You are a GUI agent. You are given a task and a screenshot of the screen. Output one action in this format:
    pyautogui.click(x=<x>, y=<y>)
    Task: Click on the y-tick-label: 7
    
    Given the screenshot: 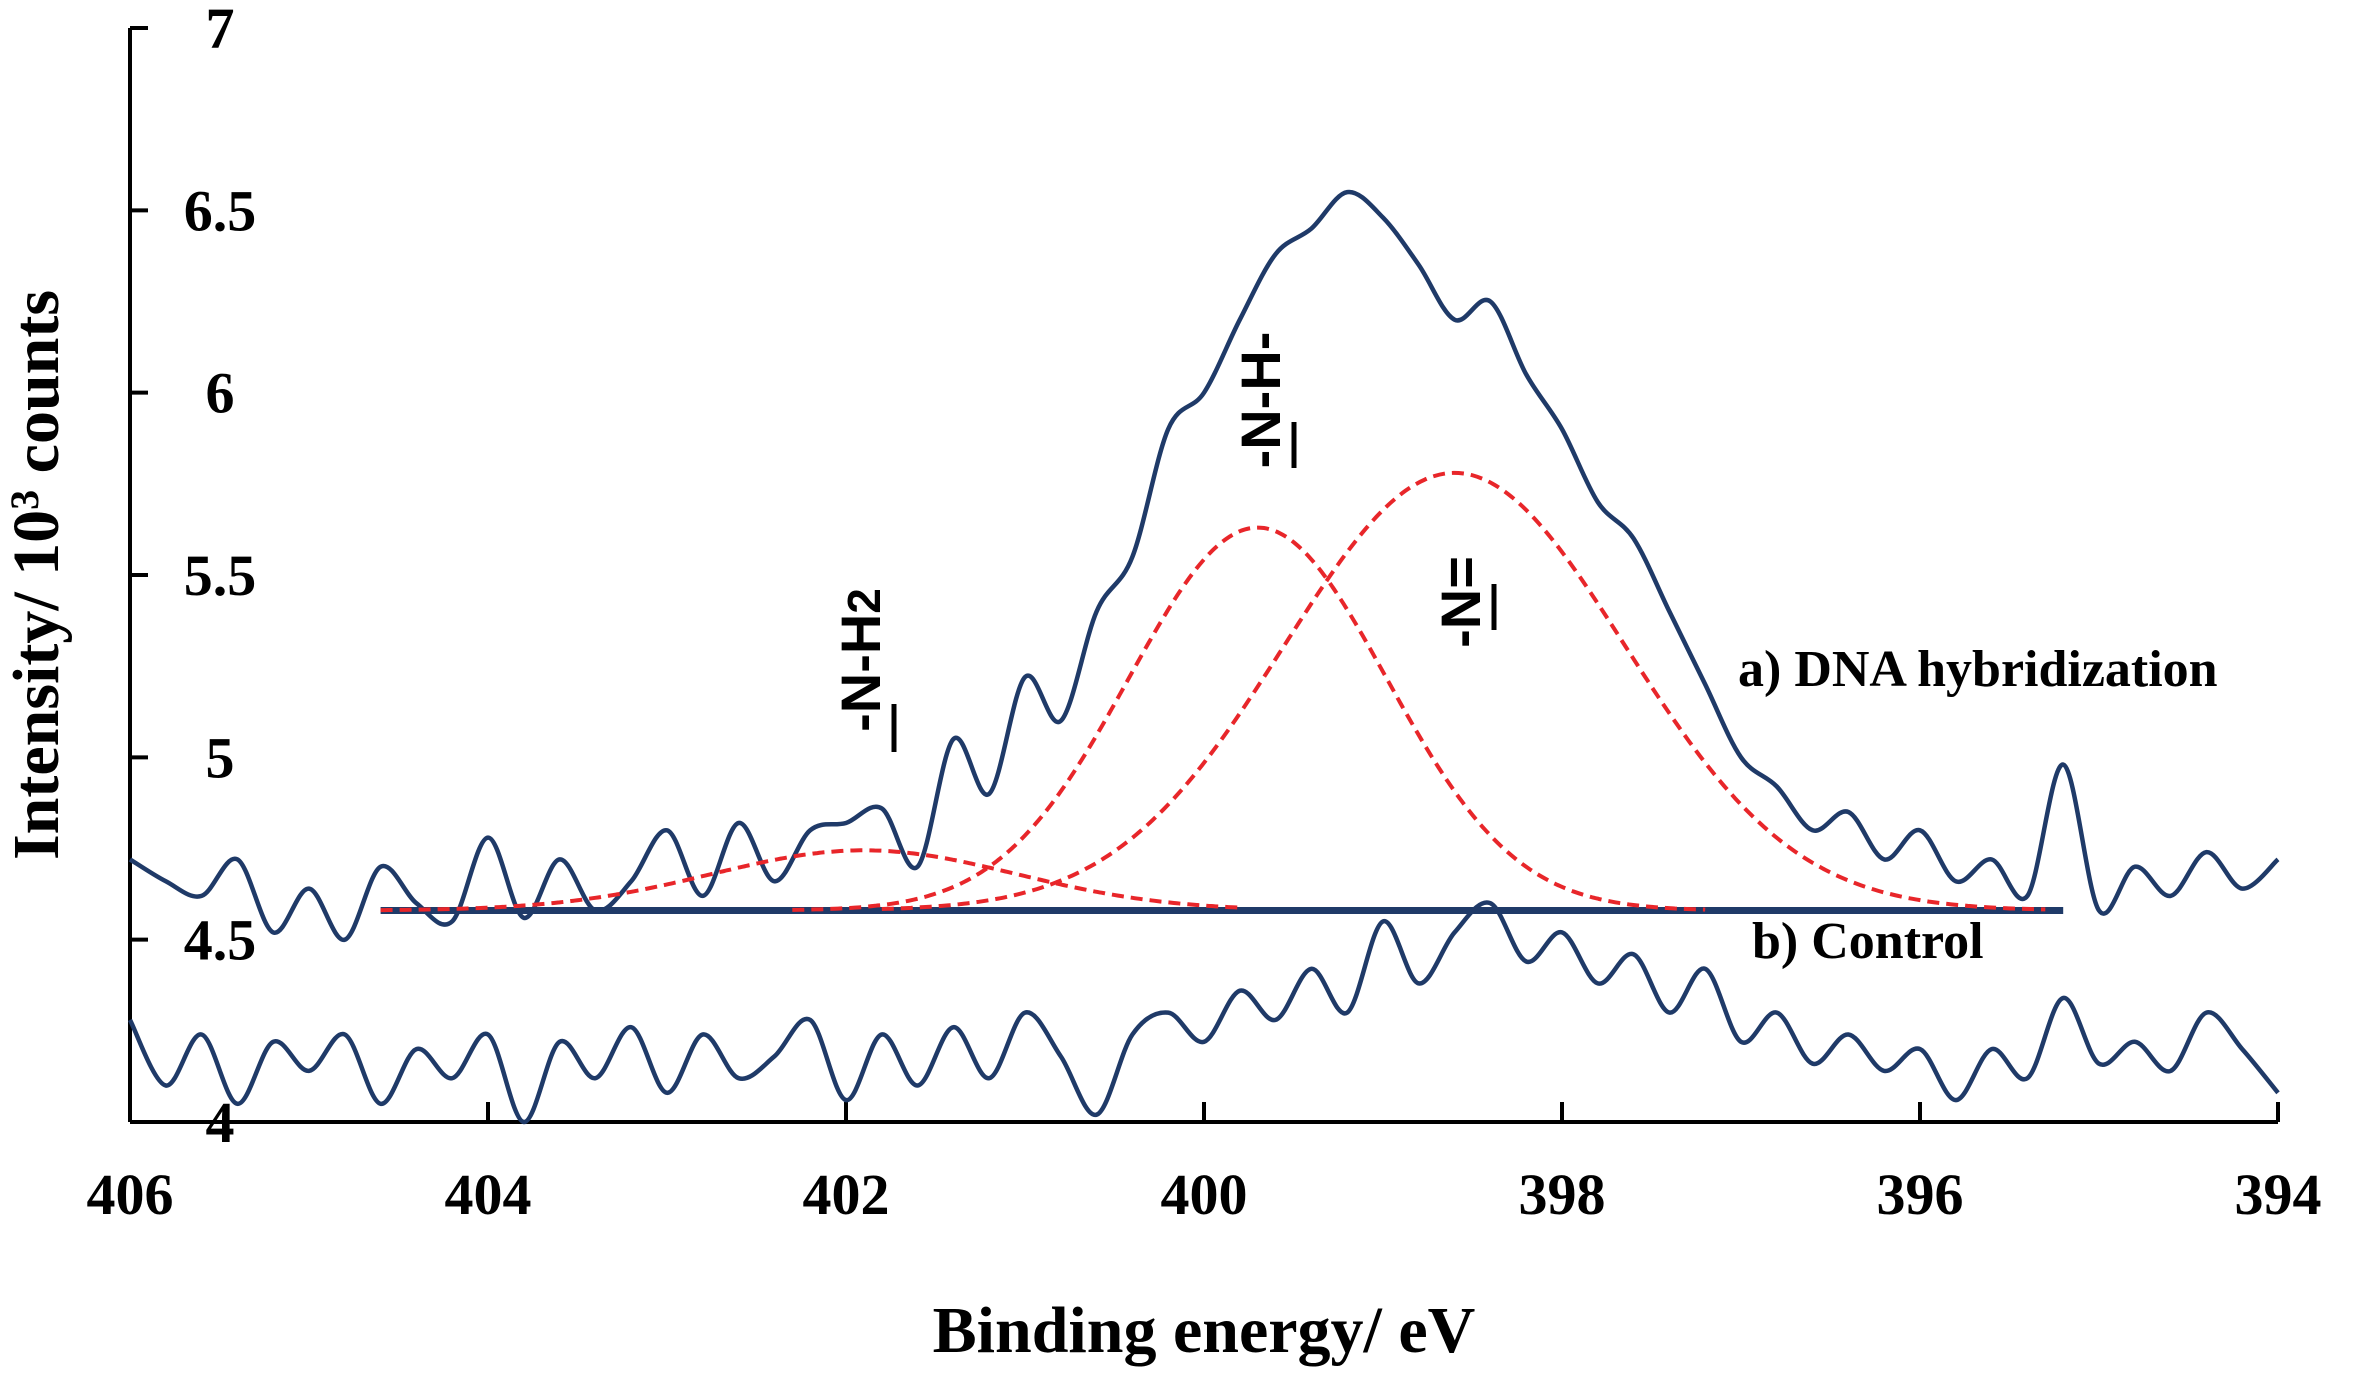 What is the action you would take?
    pyautogui.click(x=220, y=30)
    